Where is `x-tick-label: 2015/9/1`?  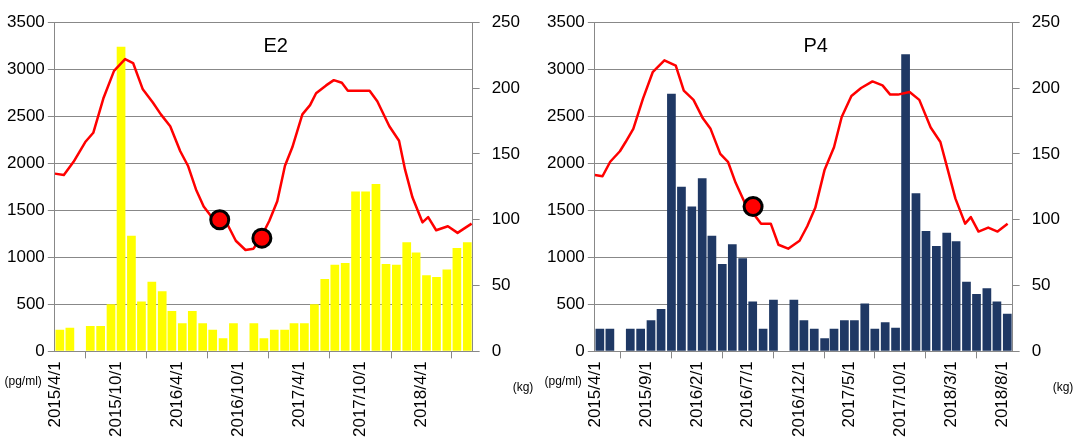
x-tick-label: 2015/9/1 is located at coordinates (645, 394).